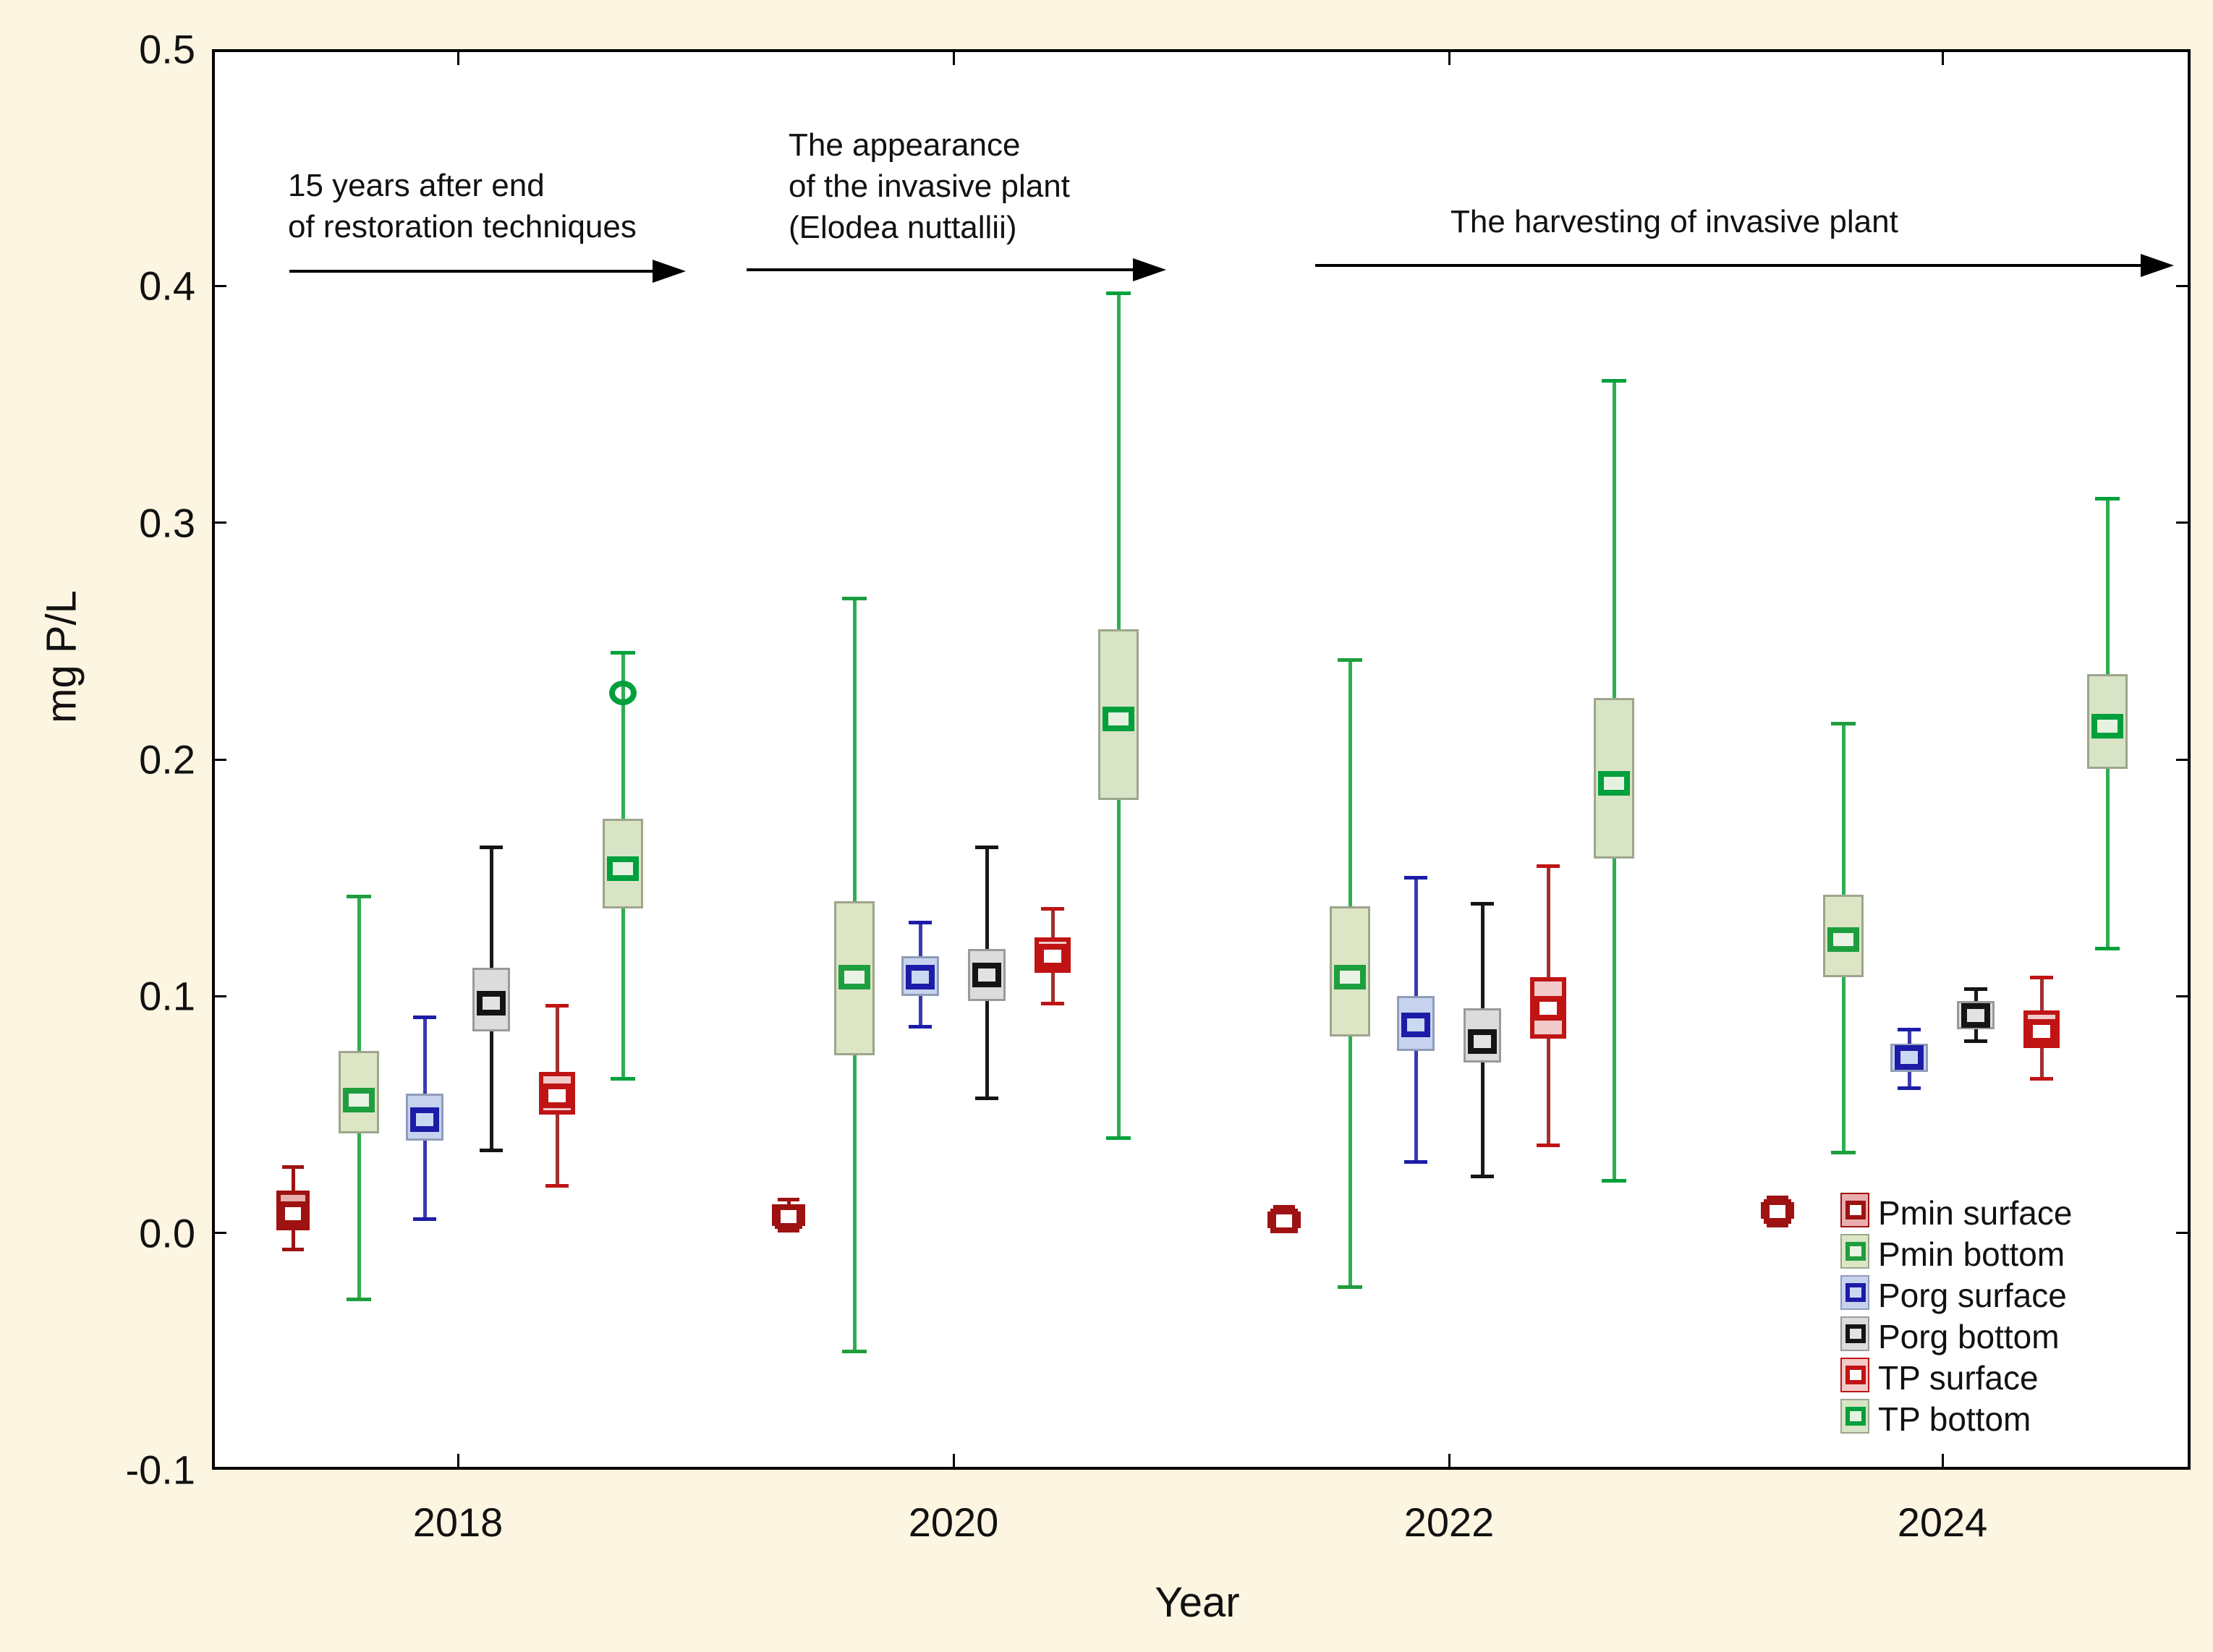  What do you see at coordinates (1284, 1207) in the screenshot?
I see `whisker-cap-pmin-surface-2022` at bounding box center [1284, 1207].